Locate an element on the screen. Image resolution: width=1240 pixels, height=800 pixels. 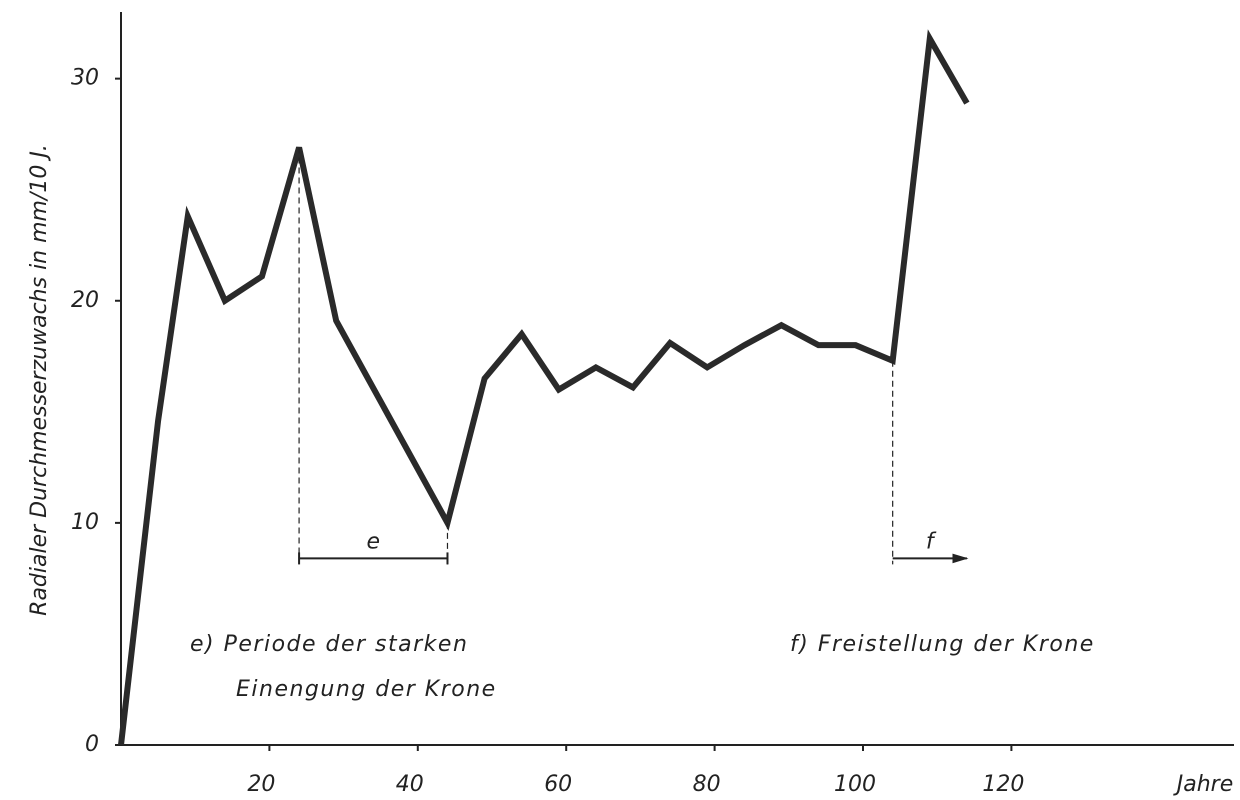
annotation-note: Einengung der Krone is located at coordinates (366, 689).